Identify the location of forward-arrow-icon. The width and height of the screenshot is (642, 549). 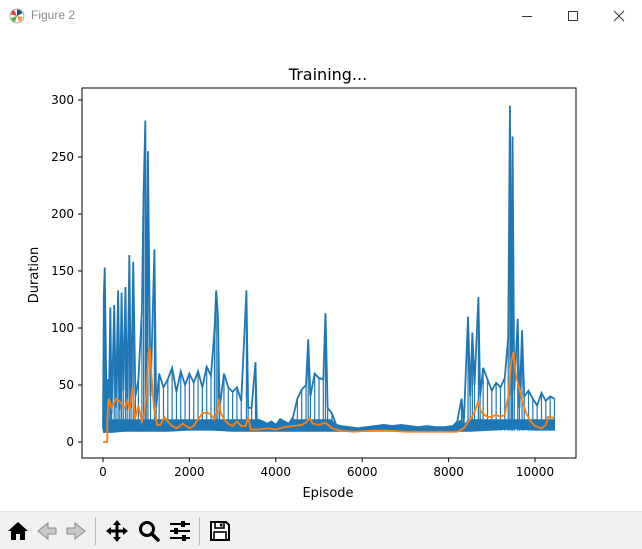
(76, 531).